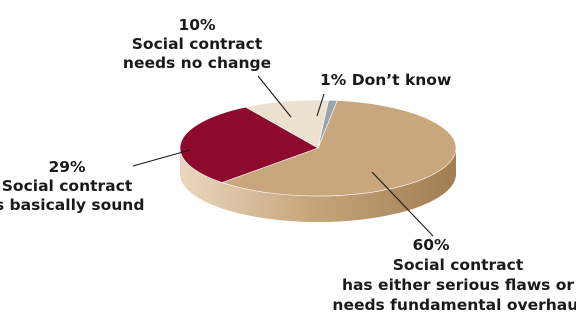 The width and height of the screenshot is (576, 327). I want to click on label-no-change-line1: Social contract, so click(197, 44).